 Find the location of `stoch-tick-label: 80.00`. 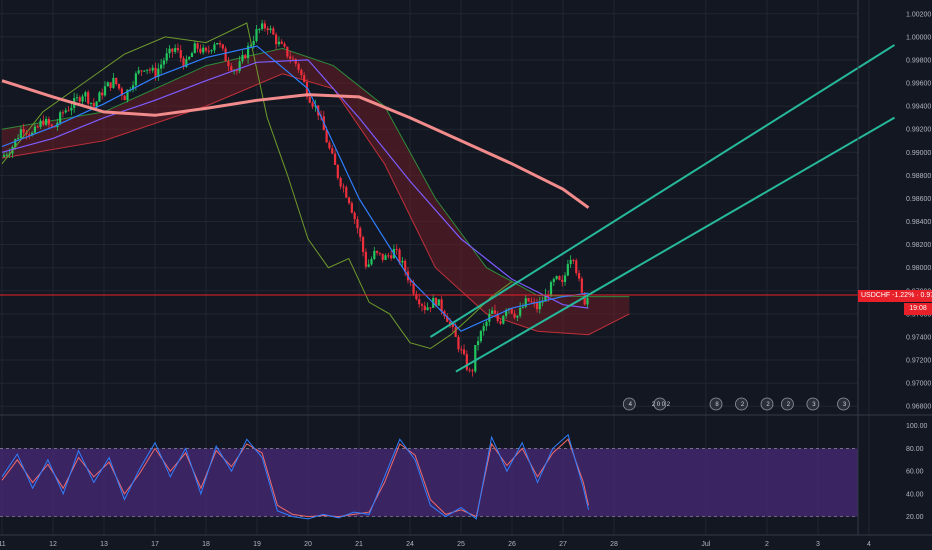

stoch-tick-label: 80.00 is located at coordinates (915, 449).